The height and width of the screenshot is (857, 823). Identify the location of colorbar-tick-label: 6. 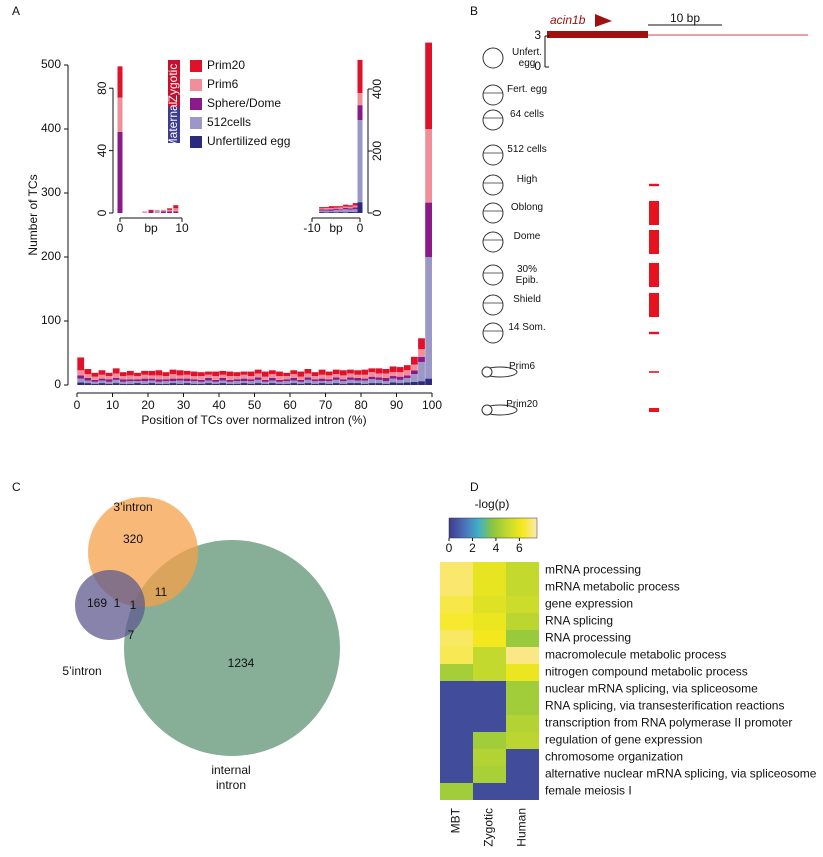
(519, 548).